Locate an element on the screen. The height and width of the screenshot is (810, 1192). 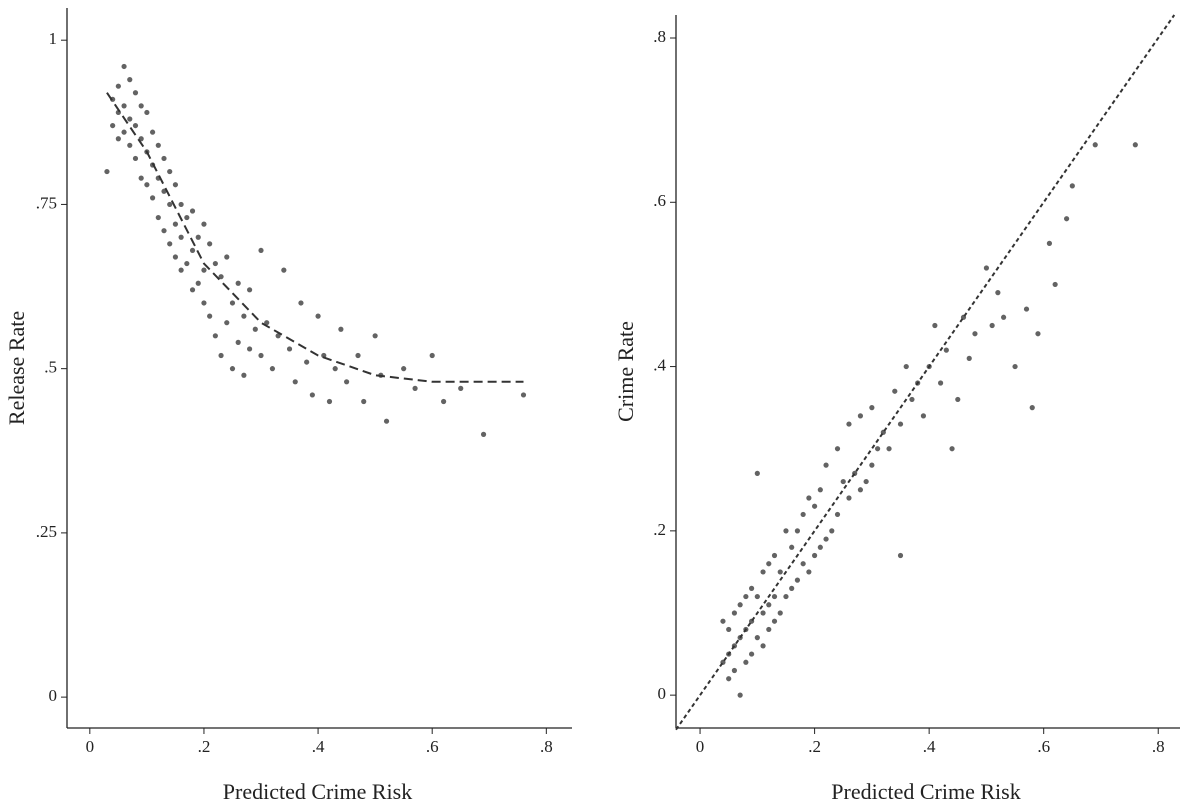
x-tick-label: .6 is located at coordinates (1043, 746).